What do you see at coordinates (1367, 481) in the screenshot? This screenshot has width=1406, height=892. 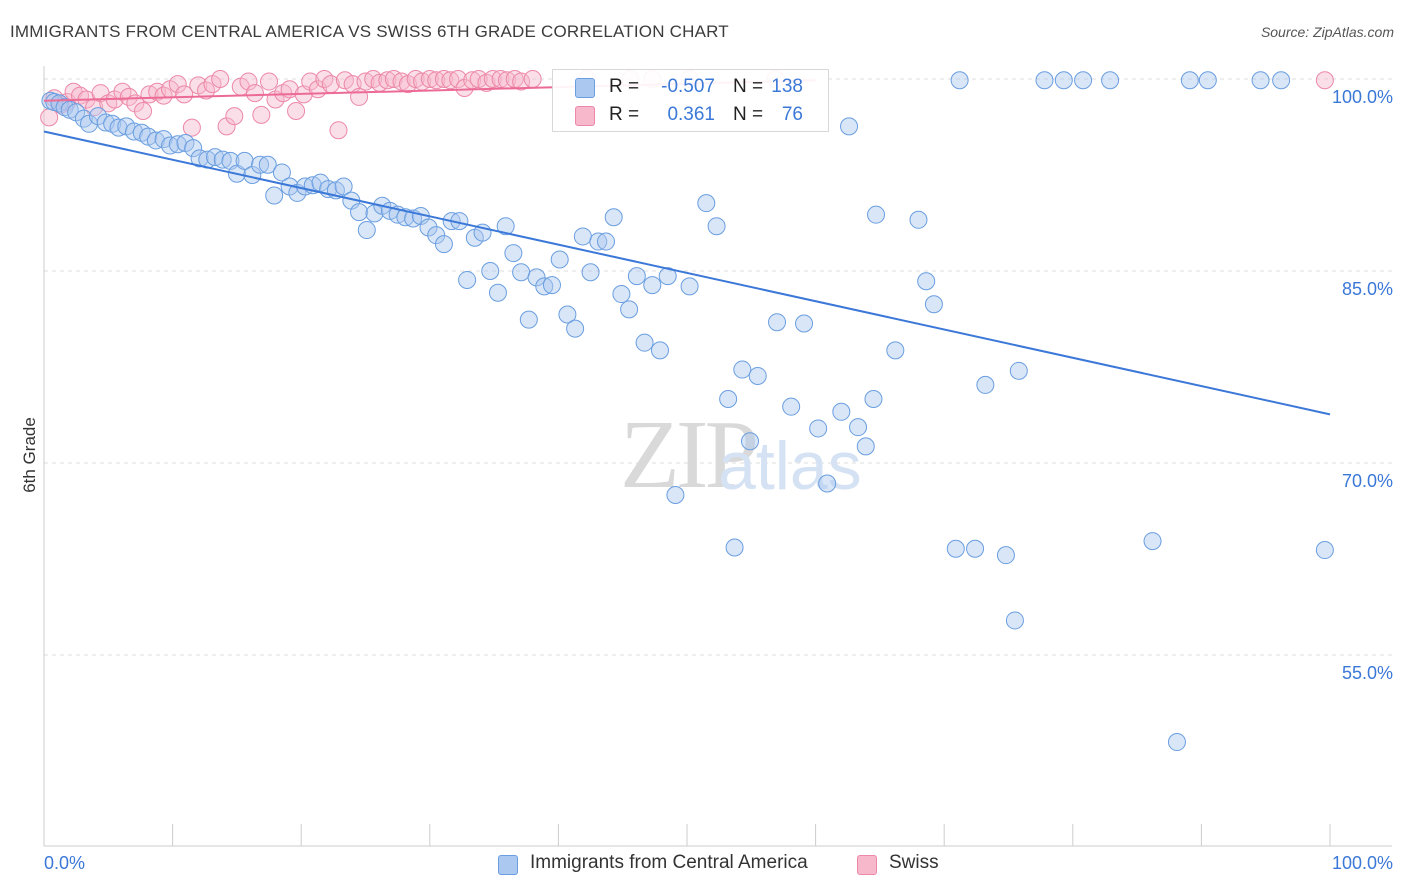 I see `y-tick-label: 70.0%` at bounding box center [1367, 481].